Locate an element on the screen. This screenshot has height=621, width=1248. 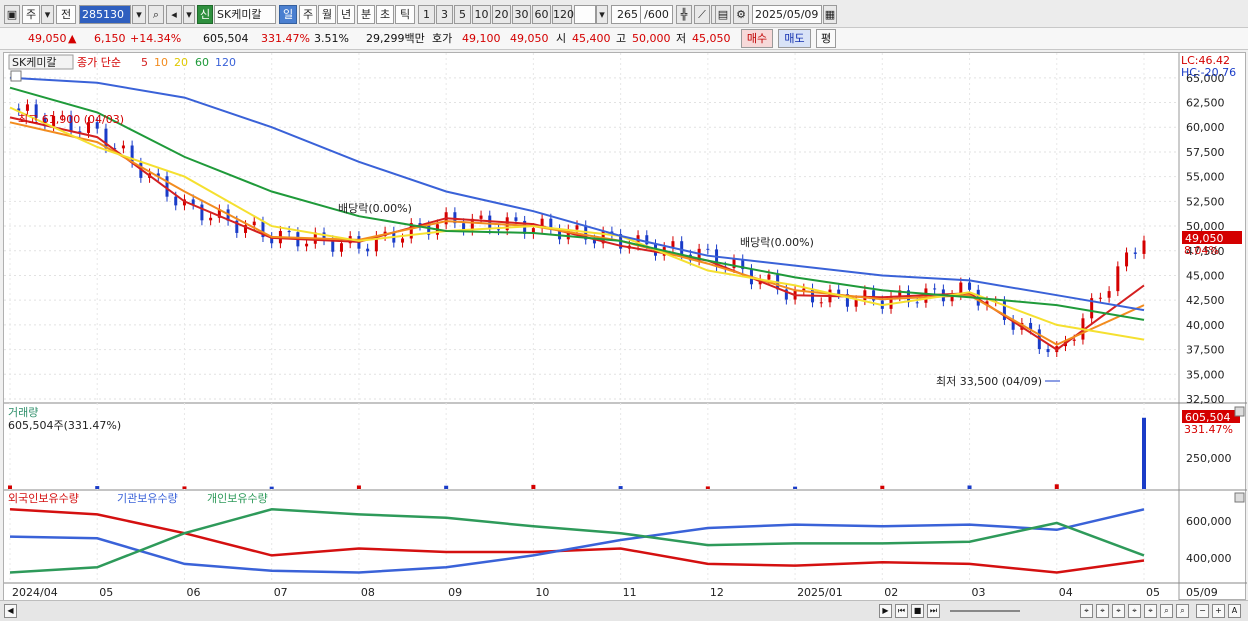
candle-type-icon: ╬ is located at coordinates (684, 14).